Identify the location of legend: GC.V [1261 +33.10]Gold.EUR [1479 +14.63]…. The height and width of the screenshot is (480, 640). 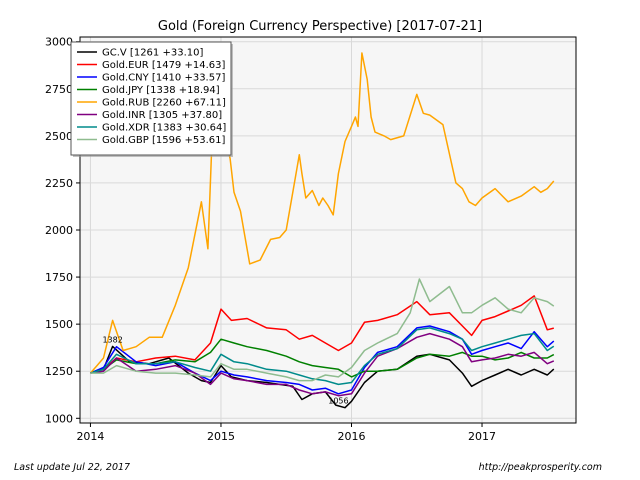
(151, 99).